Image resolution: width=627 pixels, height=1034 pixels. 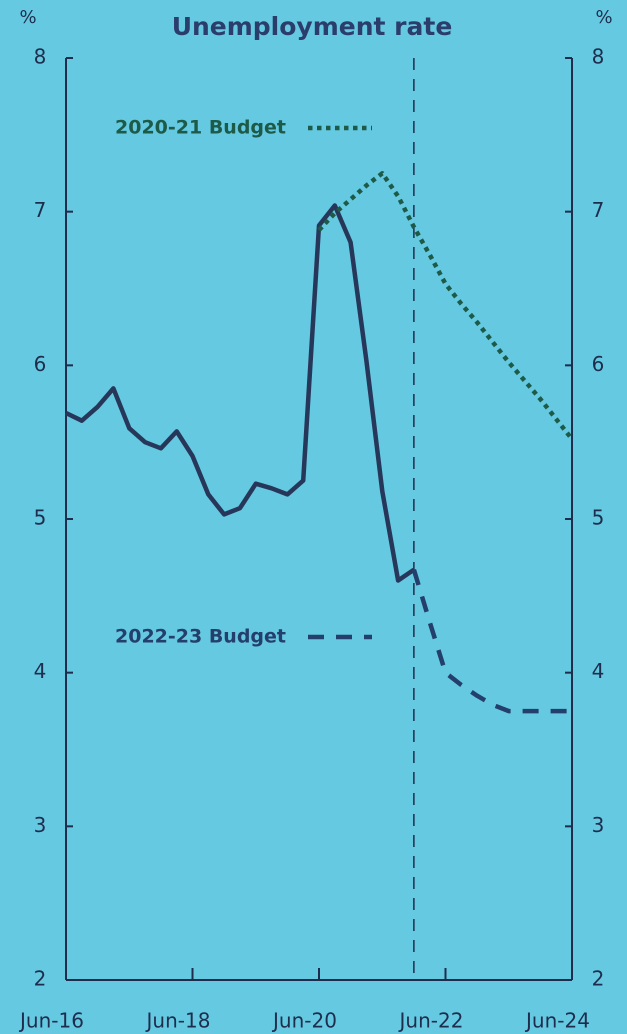 What do you see at coordinates (598, 671) in the screenshot?
I see `y2-tick-label: 4` at bounding box center [598, 671].